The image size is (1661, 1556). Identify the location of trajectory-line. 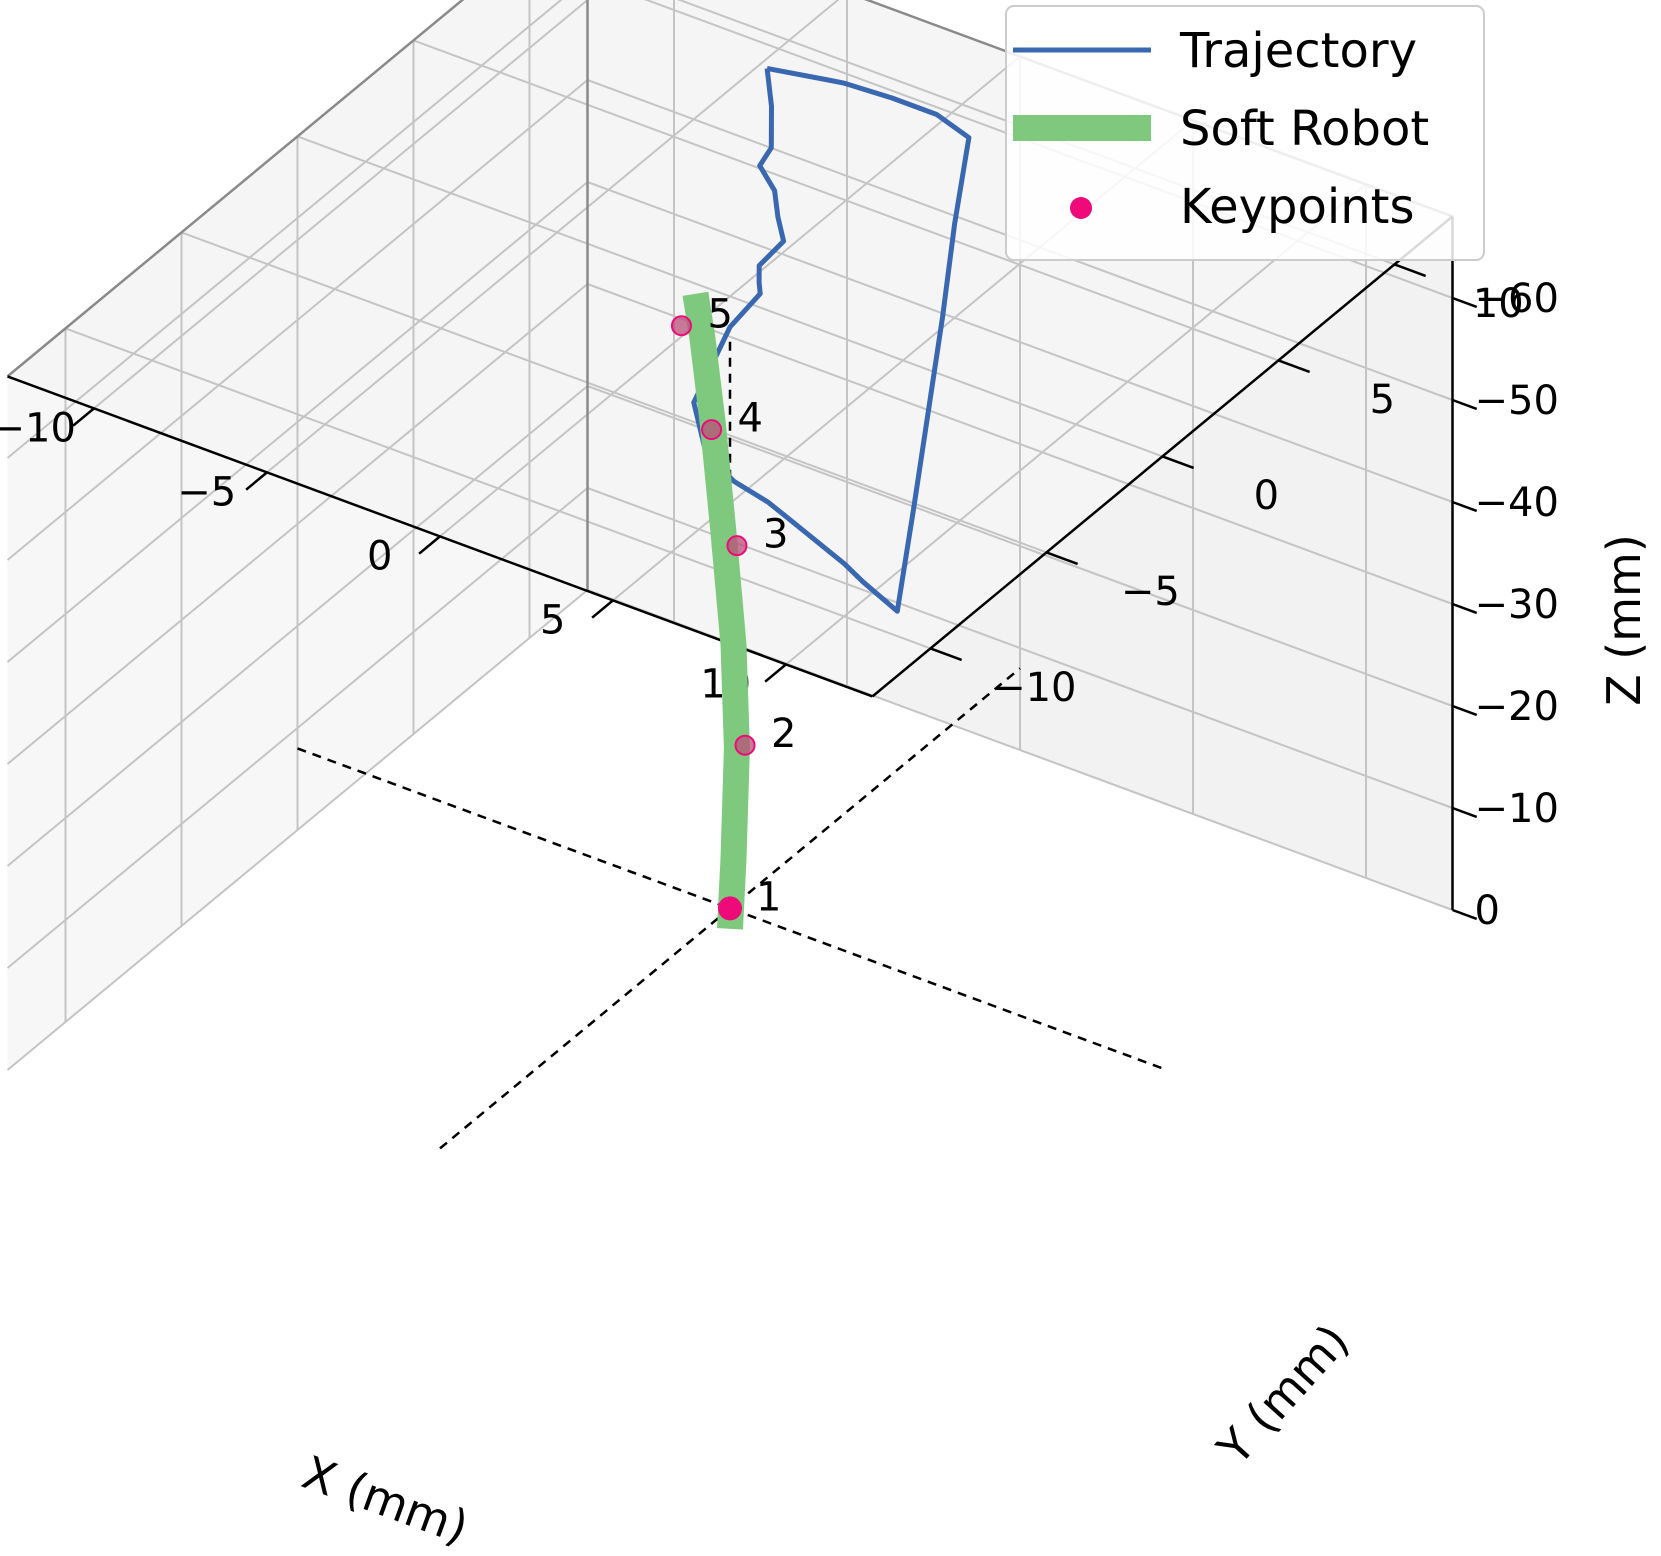
(831, 339).